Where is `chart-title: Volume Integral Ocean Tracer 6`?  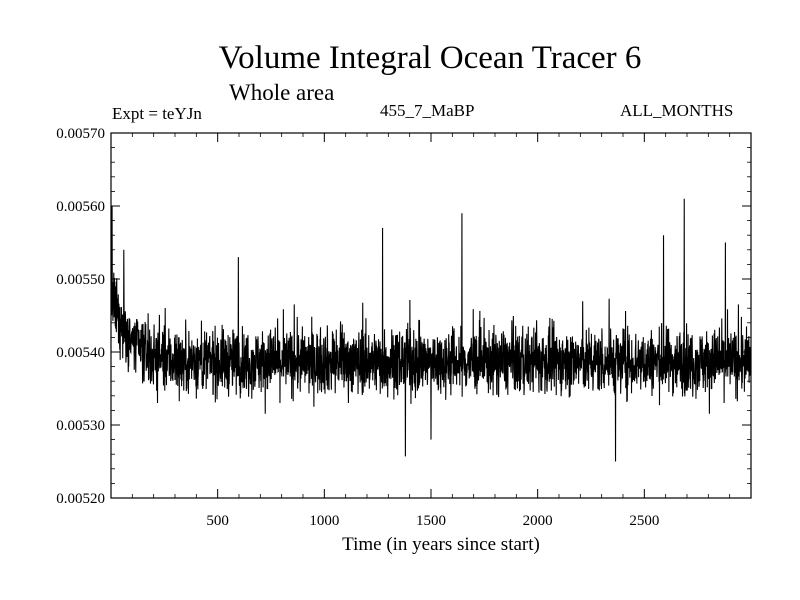 chart-title: Volume Integral Ocean Tracer 6 is located at coordinates (430, 58).